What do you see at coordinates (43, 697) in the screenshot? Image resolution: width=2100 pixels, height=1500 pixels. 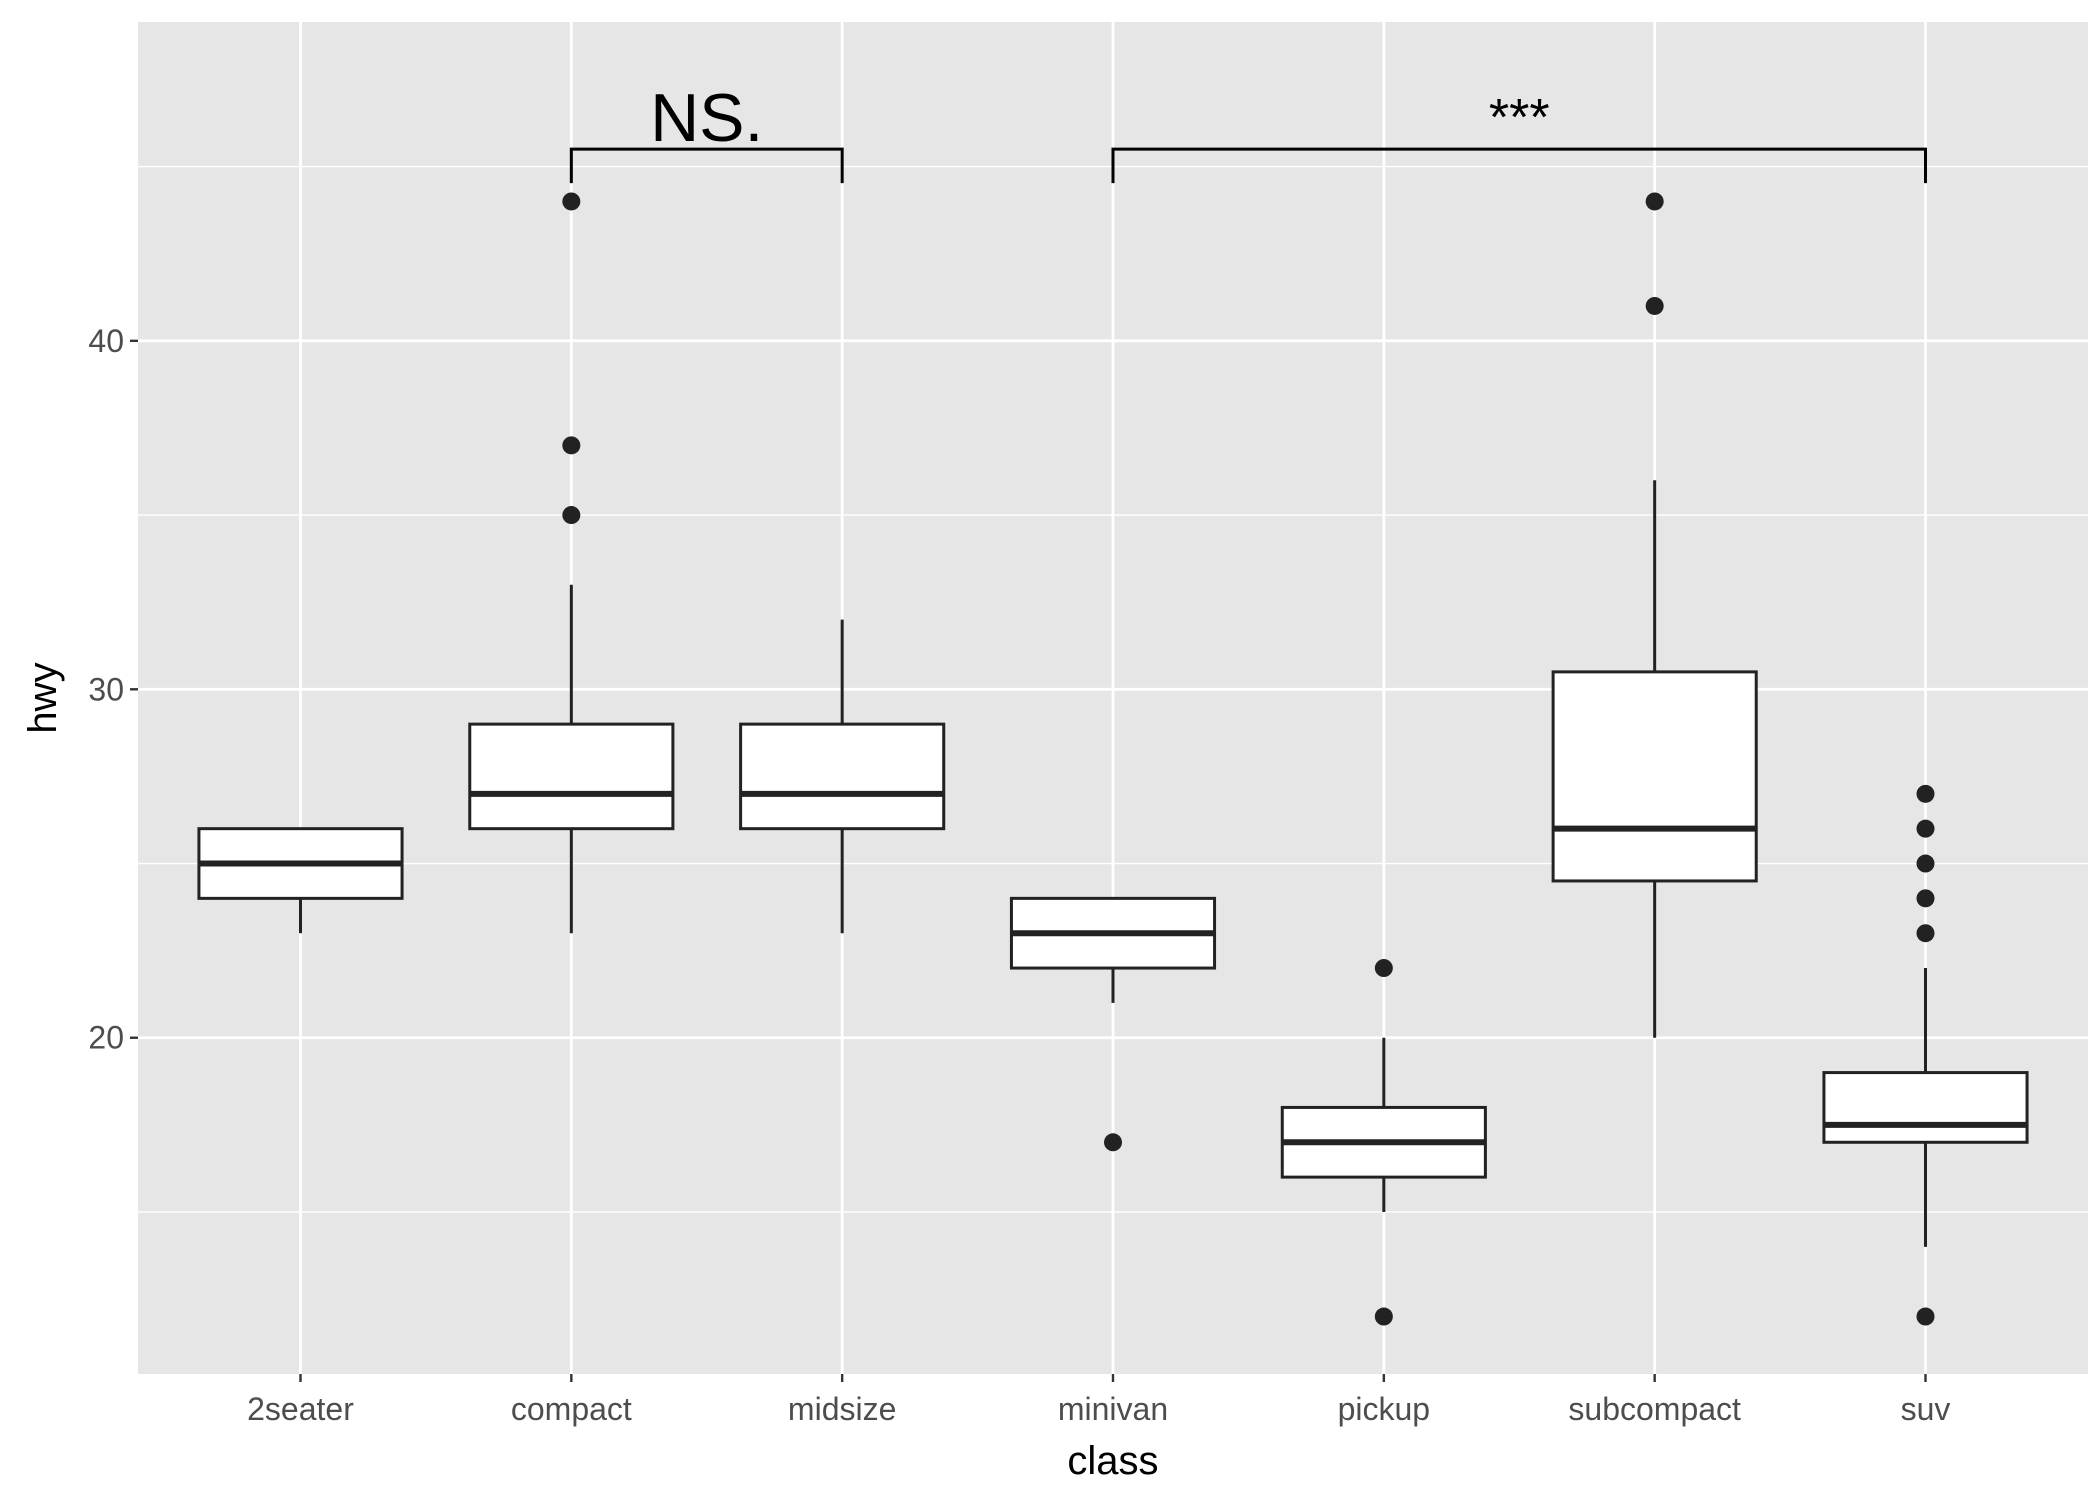 I see `y-axis-title: hwy` at bounding box center [43, 697].